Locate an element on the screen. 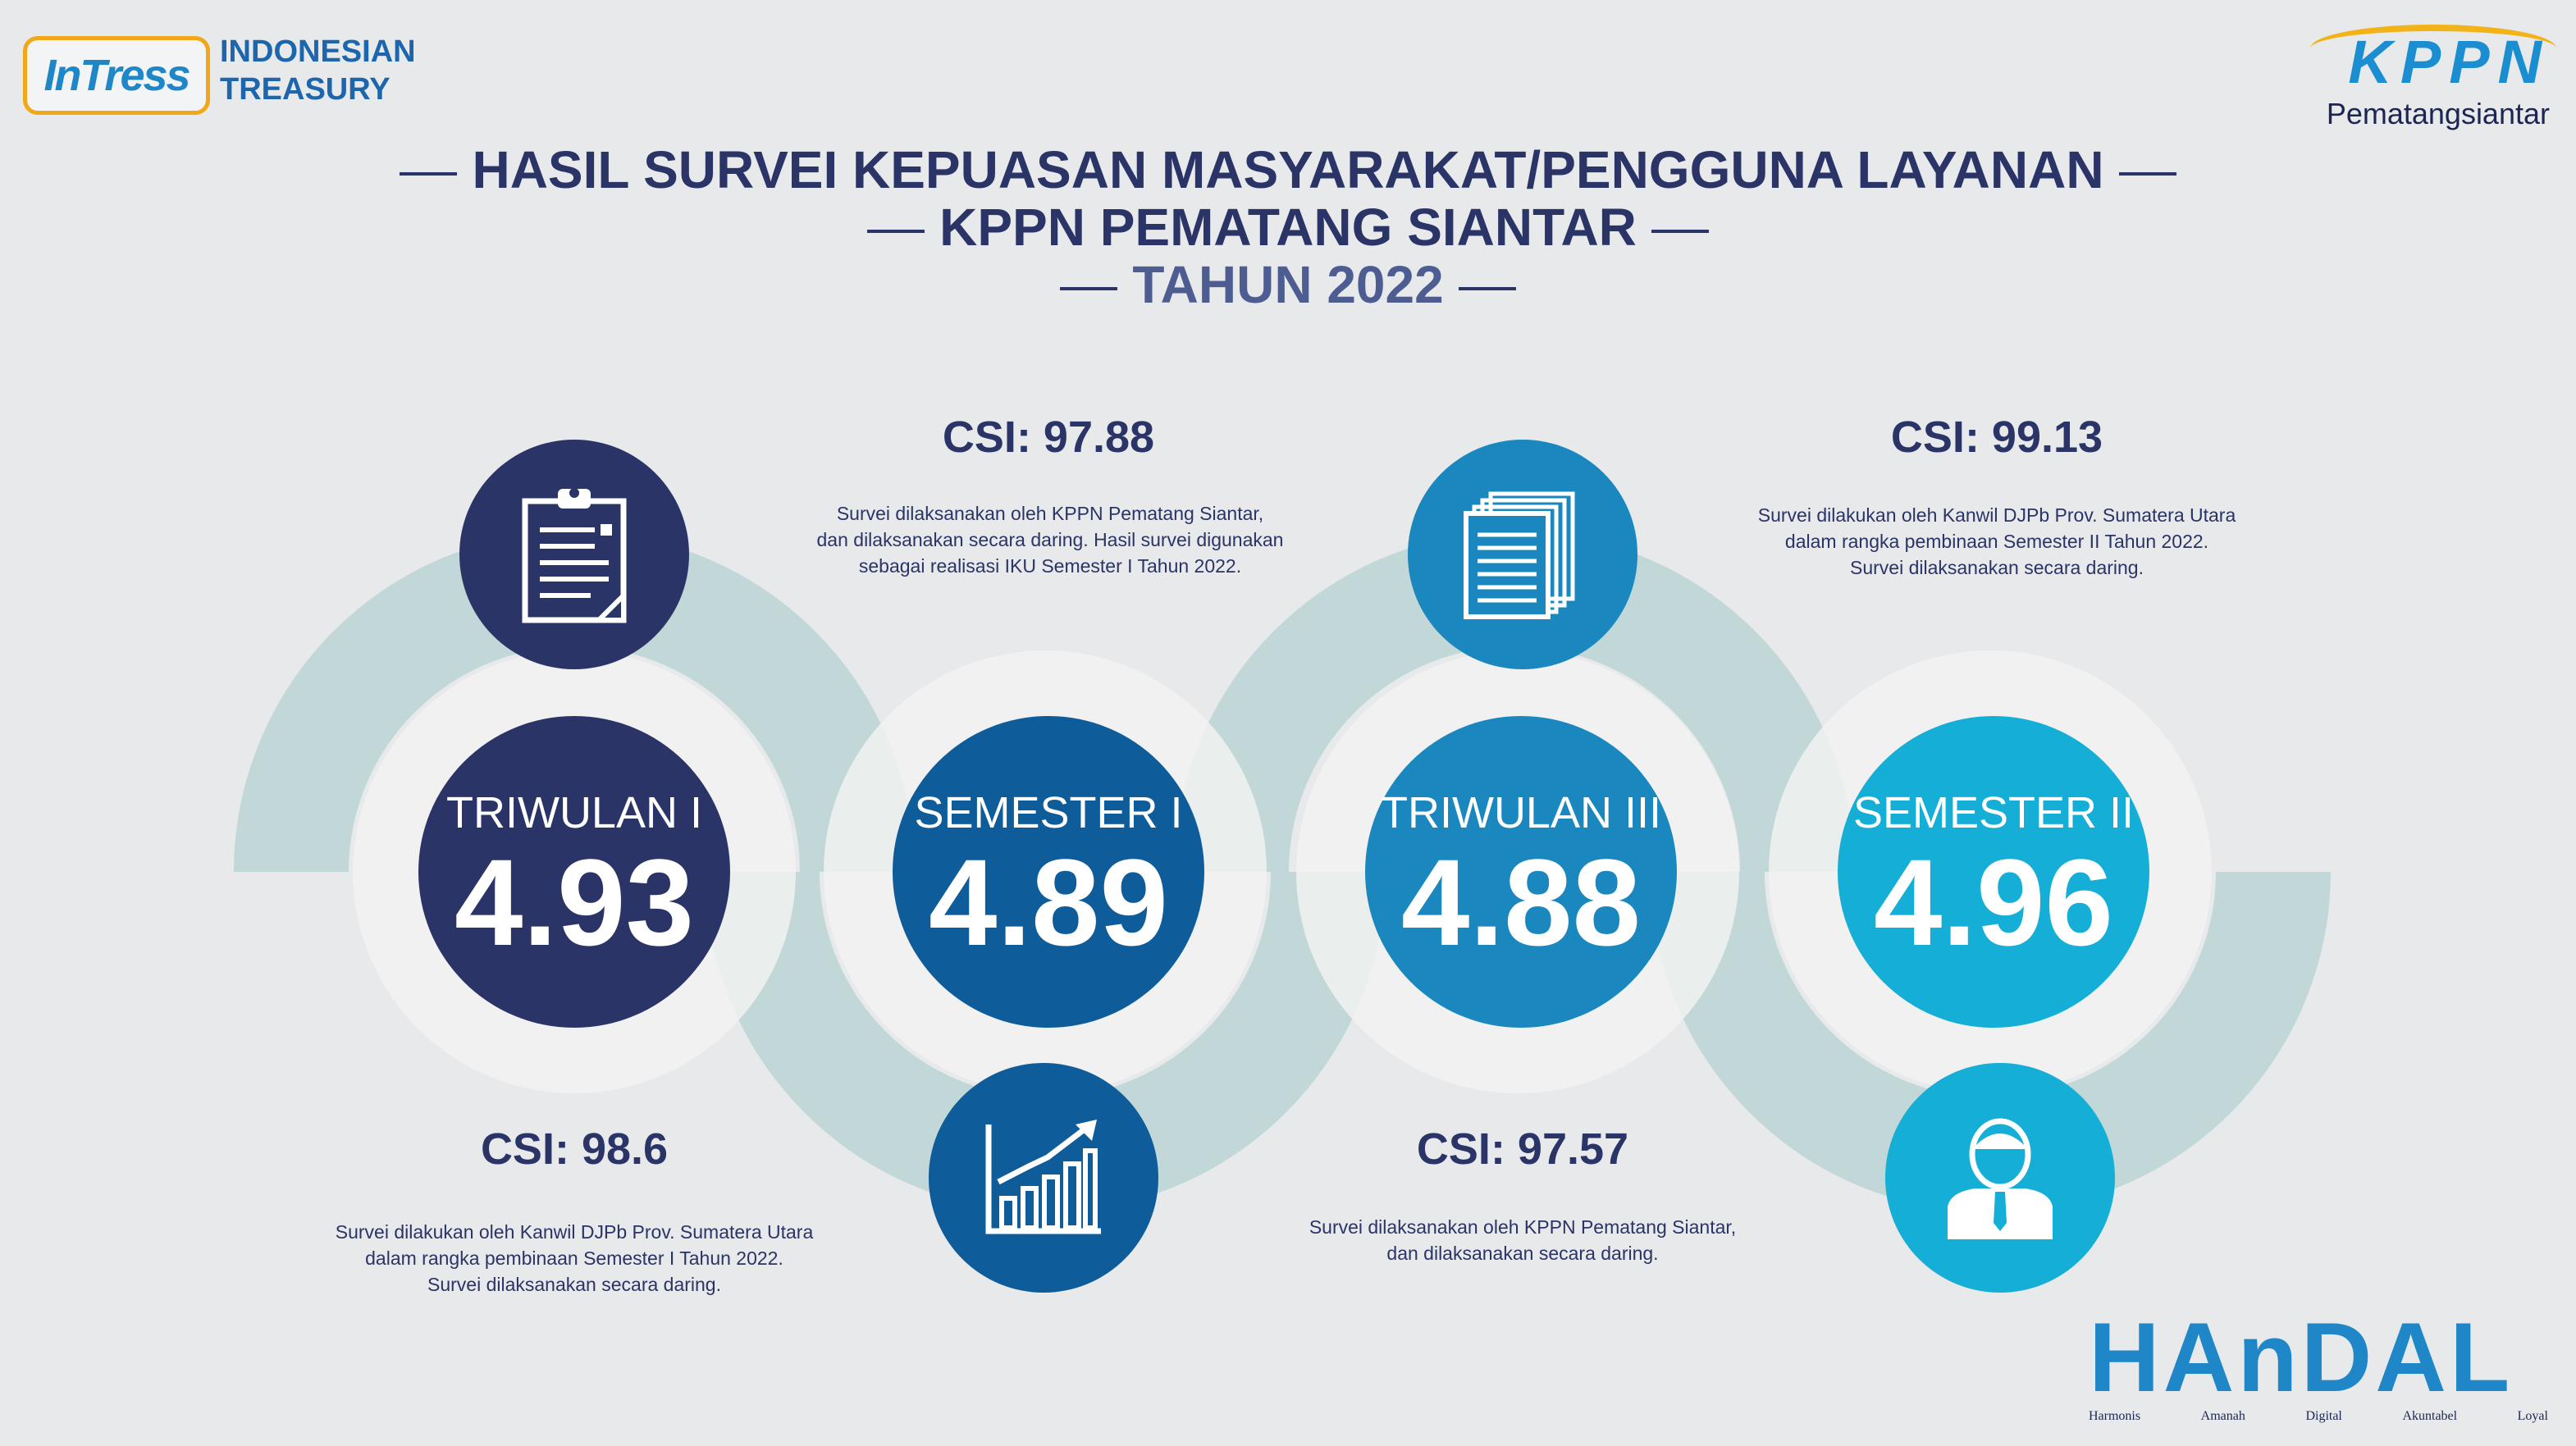 Image resolution: width=2576 pixels, height=1446 pixels. handal-values: Harmonis Amanah Digital Akuntabel Loyal is located at coordinates (2318, 1417).